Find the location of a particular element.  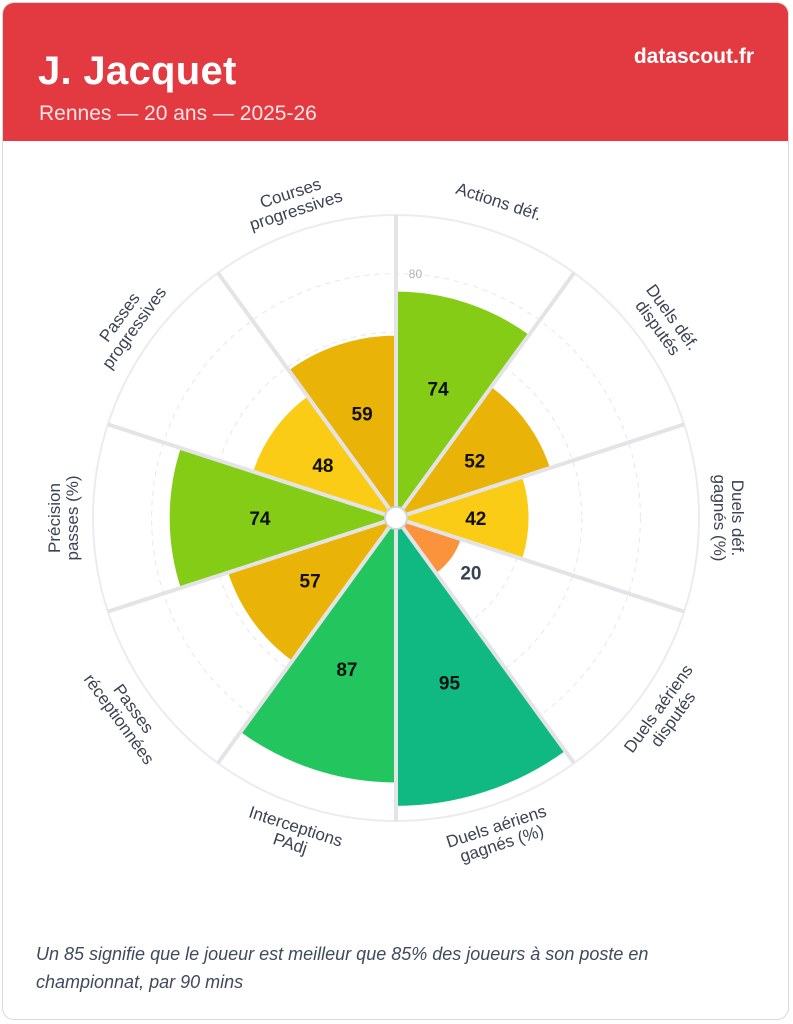

radar-value-label: 87 is located at coordinates (346, 670).